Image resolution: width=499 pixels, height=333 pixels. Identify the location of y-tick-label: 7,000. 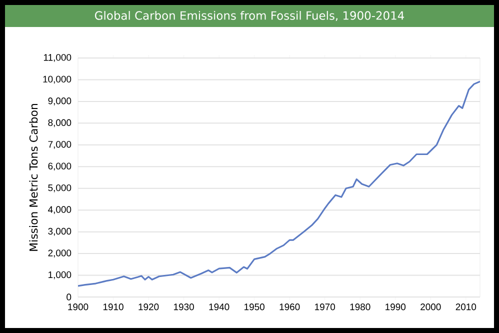
(60, 145).